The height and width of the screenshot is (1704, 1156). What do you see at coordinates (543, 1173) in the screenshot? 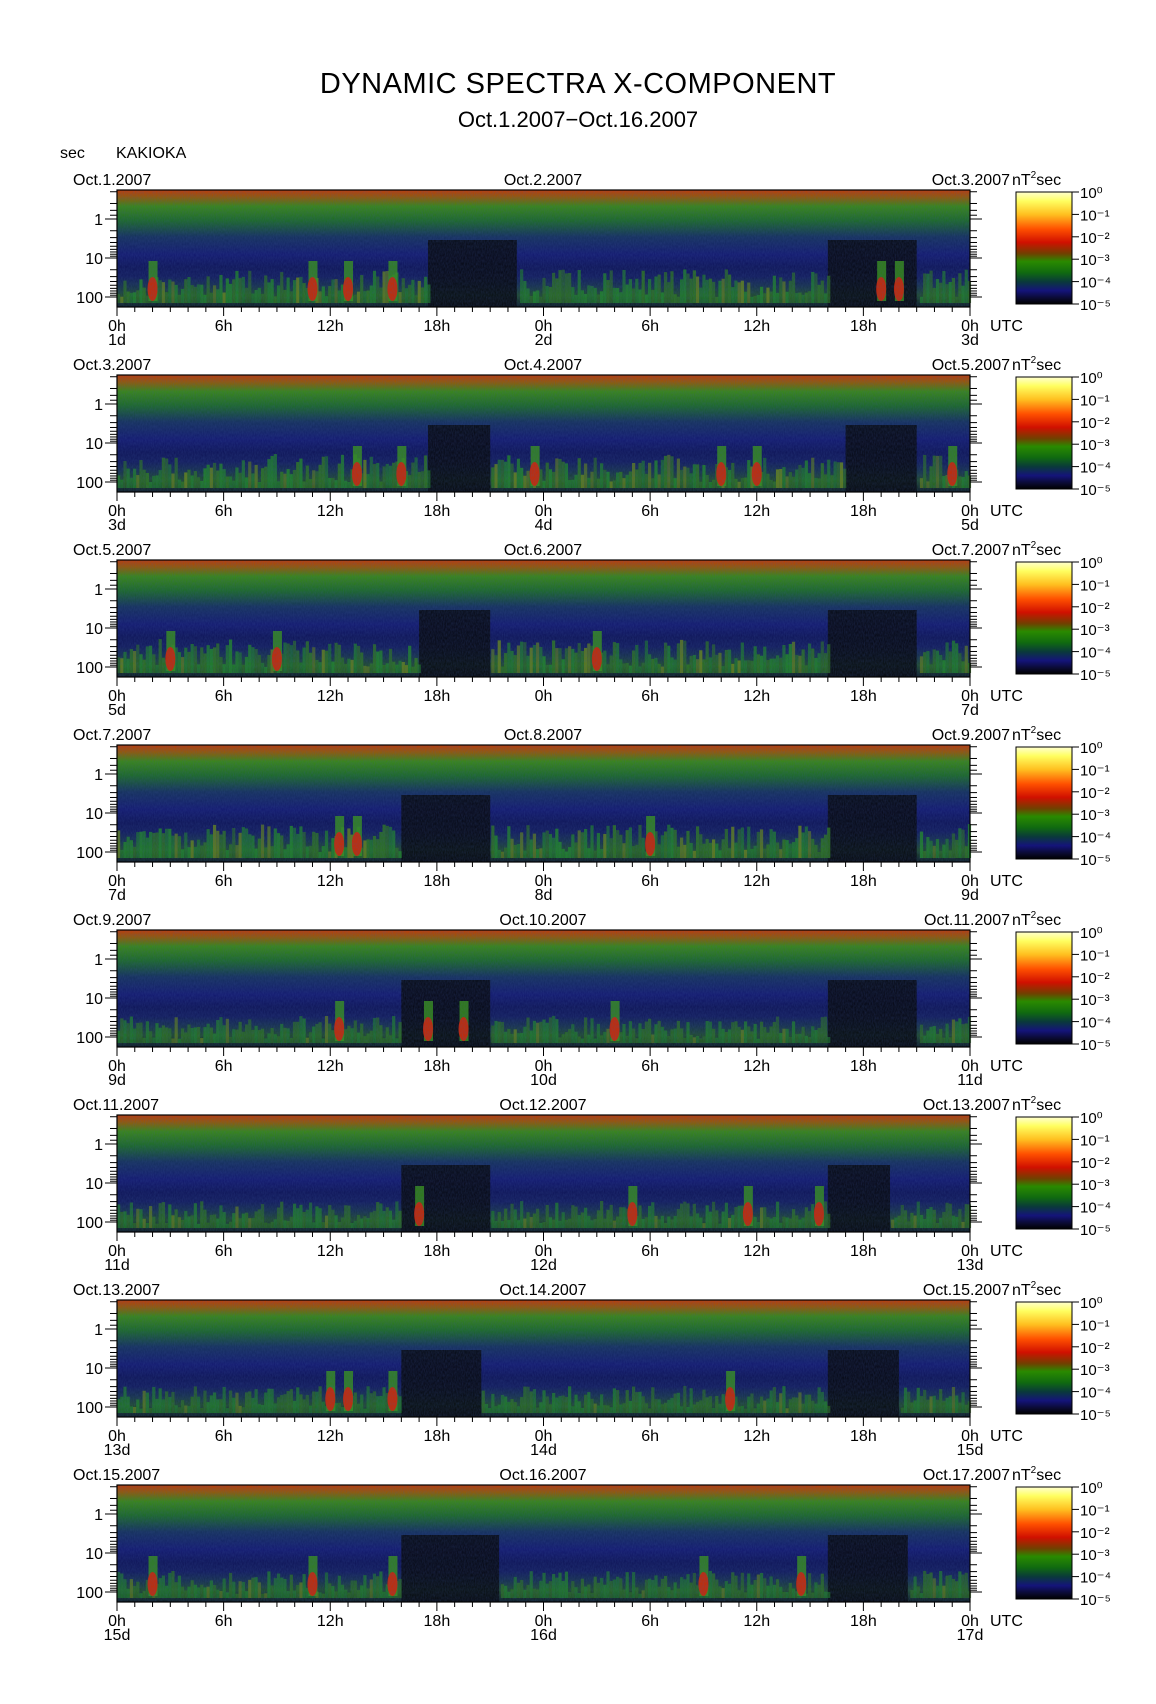
I see `noise-texture` at bounding box center [543, 1173].